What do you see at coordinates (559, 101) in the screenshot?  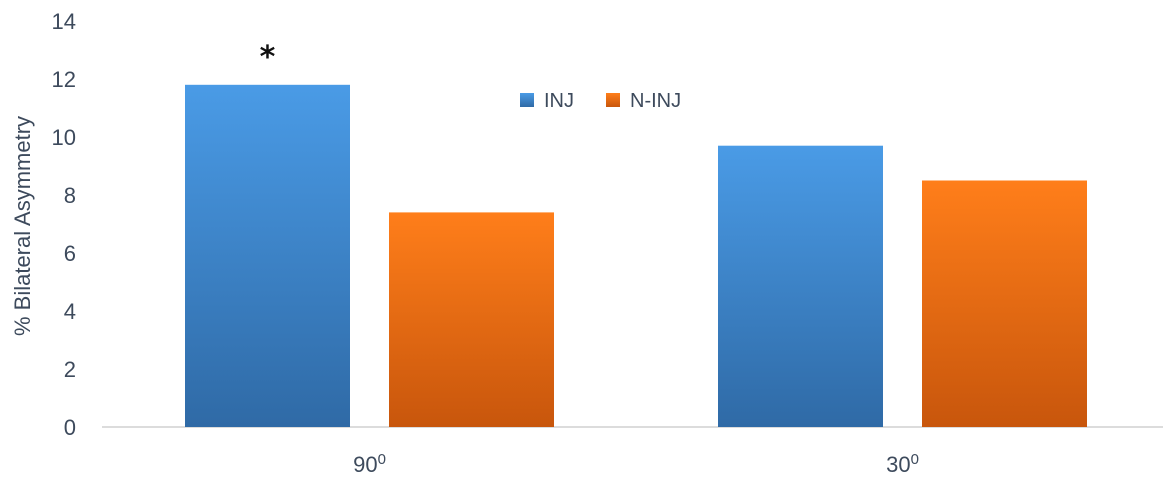 I see `legend-label-inj: INJ` at bounding box center [559, 101].